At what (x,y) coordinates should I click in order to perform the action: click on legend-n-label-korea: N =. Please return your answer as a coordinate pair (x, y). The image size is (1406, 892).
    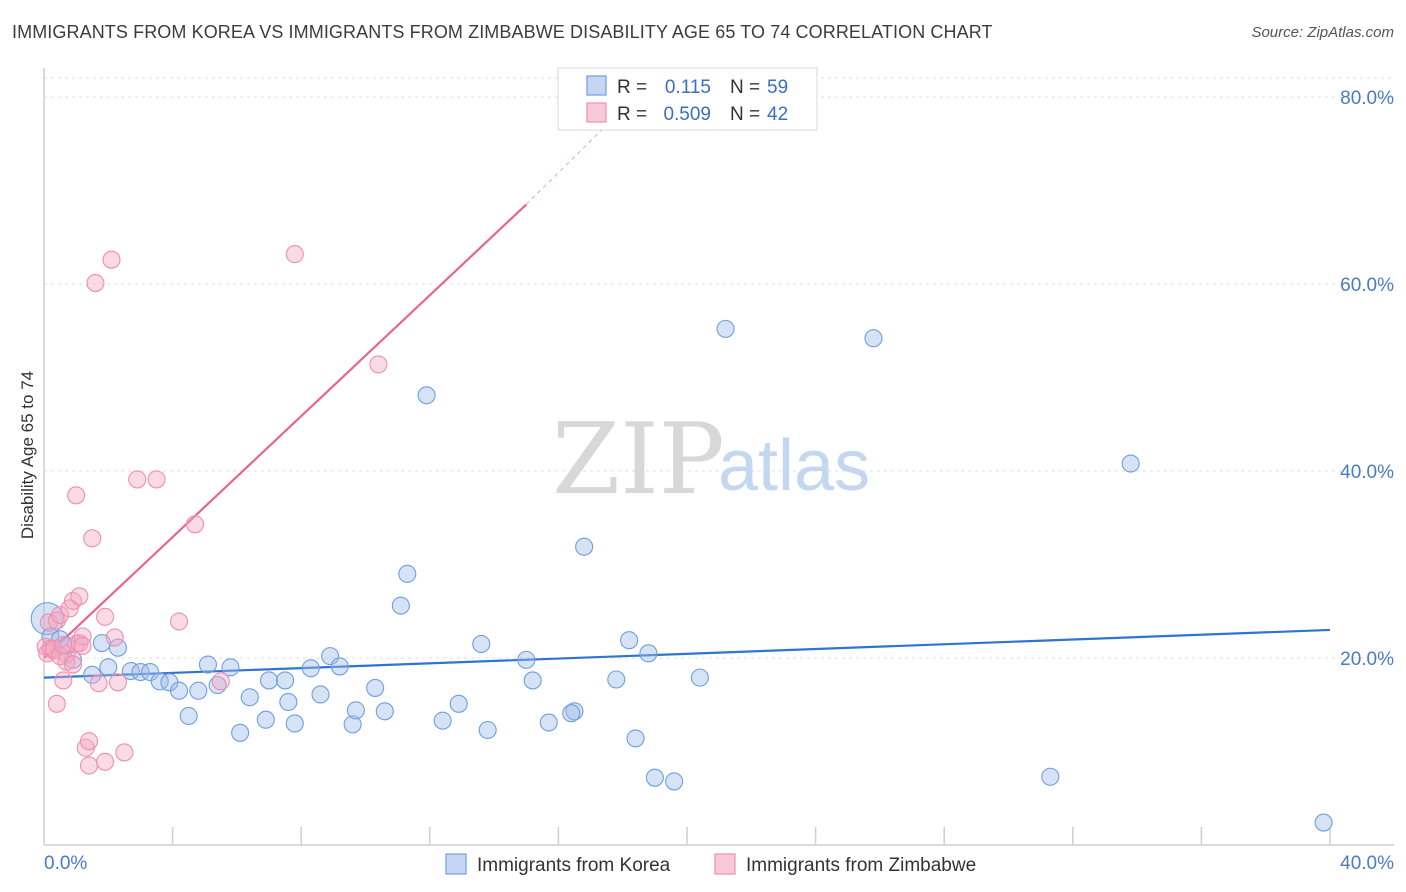
    Looking at the image, I should click on (745, 87).